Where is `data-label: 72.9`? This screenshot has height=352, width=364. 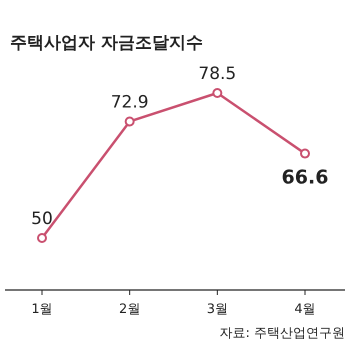 data-label: 72.9 is located at coordinates (129, 102).